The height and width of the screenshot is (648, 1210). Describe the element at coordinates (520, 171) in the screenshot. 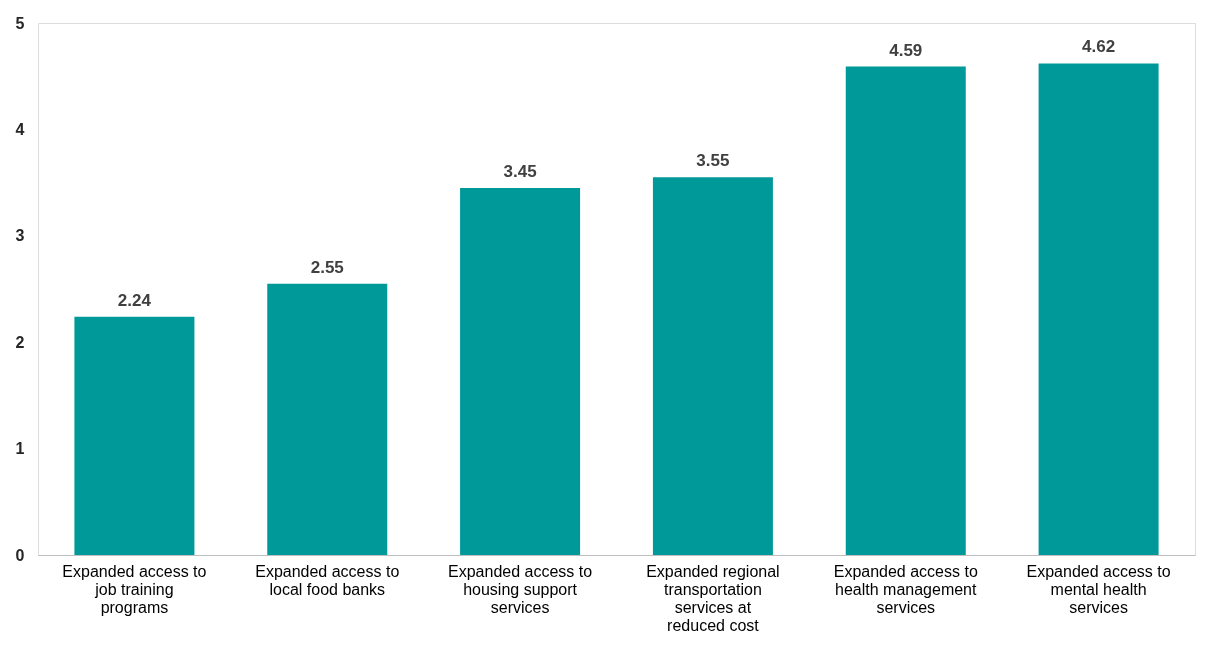

I see `data-label: 3.45` at that location.